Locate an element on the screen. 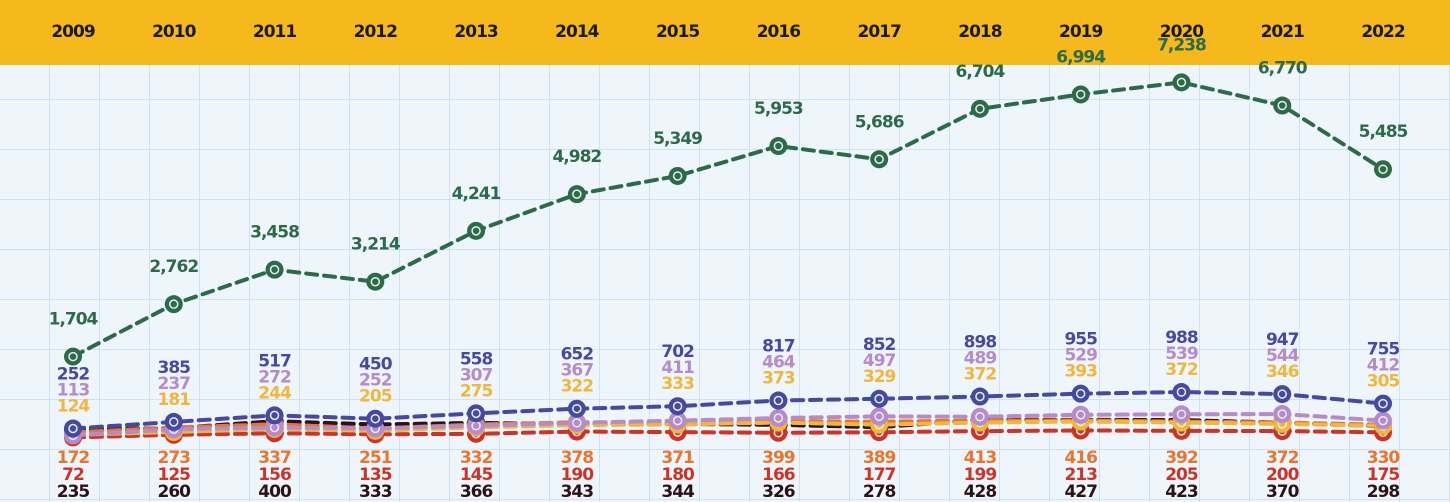 This screenshot has height=502, width=1450. data-label: 427 is located at coordinates (1080, 492).